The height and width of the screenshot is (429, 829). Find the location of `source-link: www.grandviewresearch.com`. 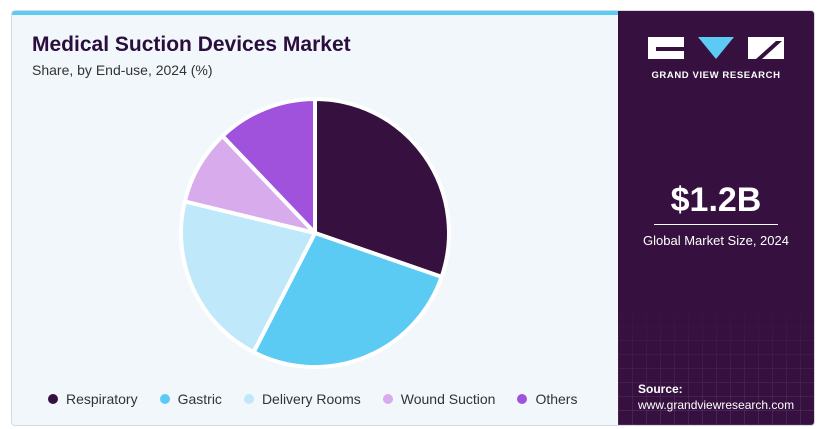

source-link: www.grandviewresearch.com is located at coordinates (716, 405).